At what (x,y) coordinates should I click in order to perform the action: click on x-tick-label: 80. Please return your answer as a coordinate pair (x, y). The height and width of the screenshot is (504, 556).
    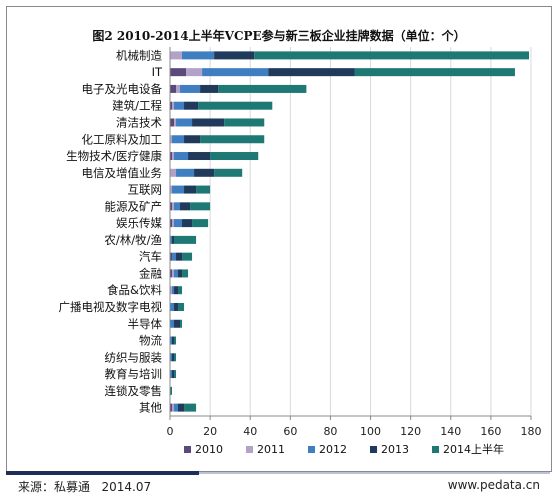
    Looking at the image, I should click on (330, 431).